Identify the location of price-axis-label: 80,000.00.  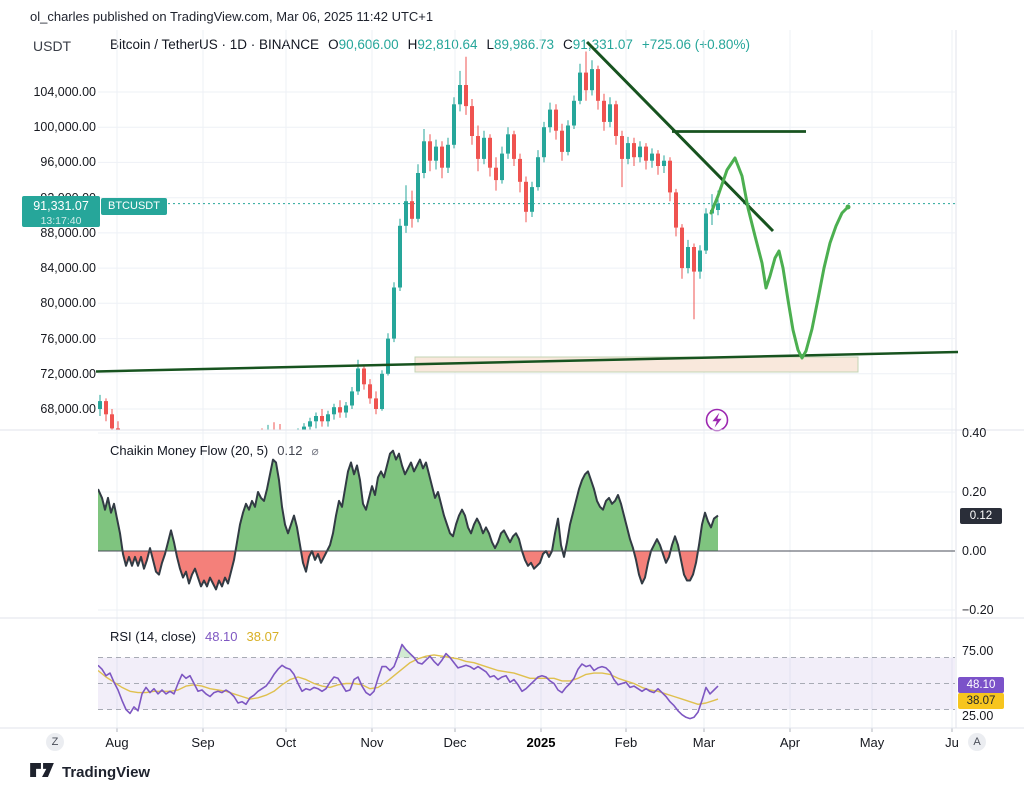
(68, 303).